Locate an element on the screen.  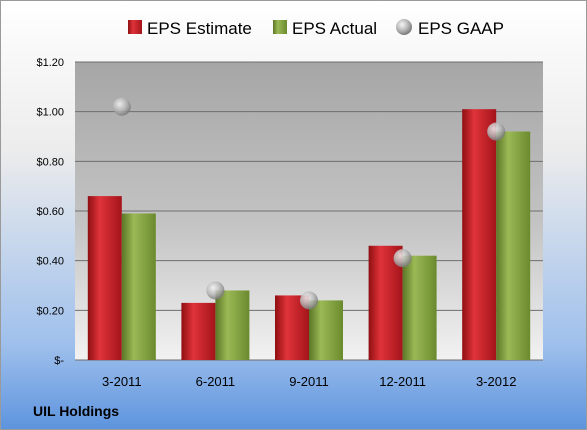
x-category-label: 12-2011 is located at coordinates (402, 381).